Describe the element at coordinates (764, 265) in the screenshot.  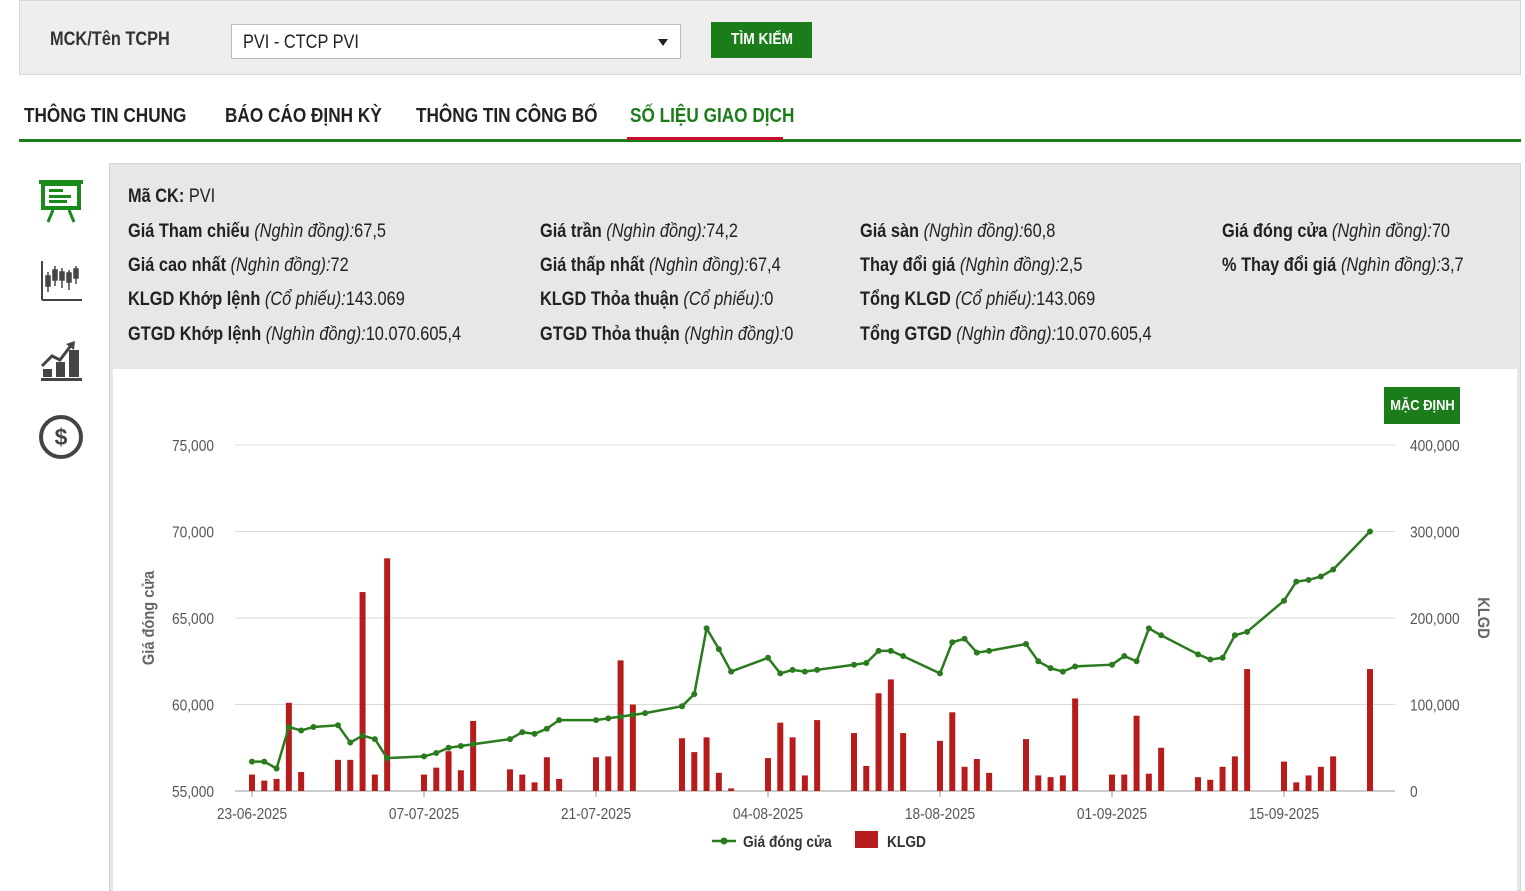
I see `summary-item-value: 67,4` at that location.